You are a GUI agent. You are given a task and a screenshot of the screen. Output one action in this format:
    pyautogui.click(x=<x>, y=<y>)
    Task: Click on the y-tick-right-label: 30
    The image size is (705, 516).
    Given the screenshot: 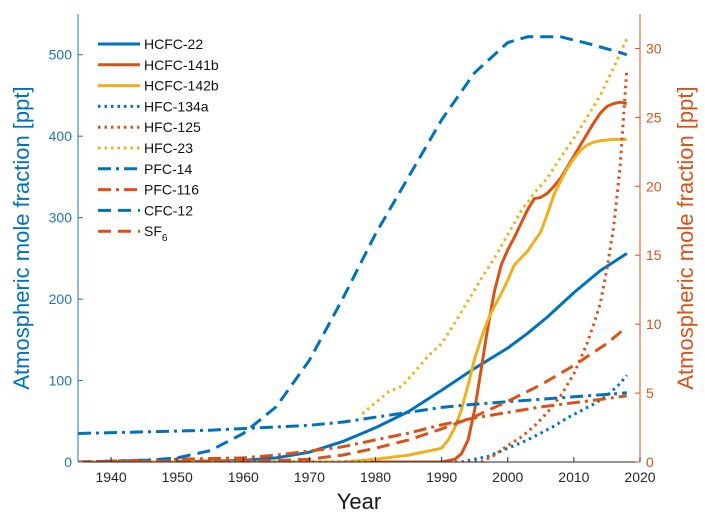 What is the action you would take?
    pyautogui.click(x=654, y=48)
    